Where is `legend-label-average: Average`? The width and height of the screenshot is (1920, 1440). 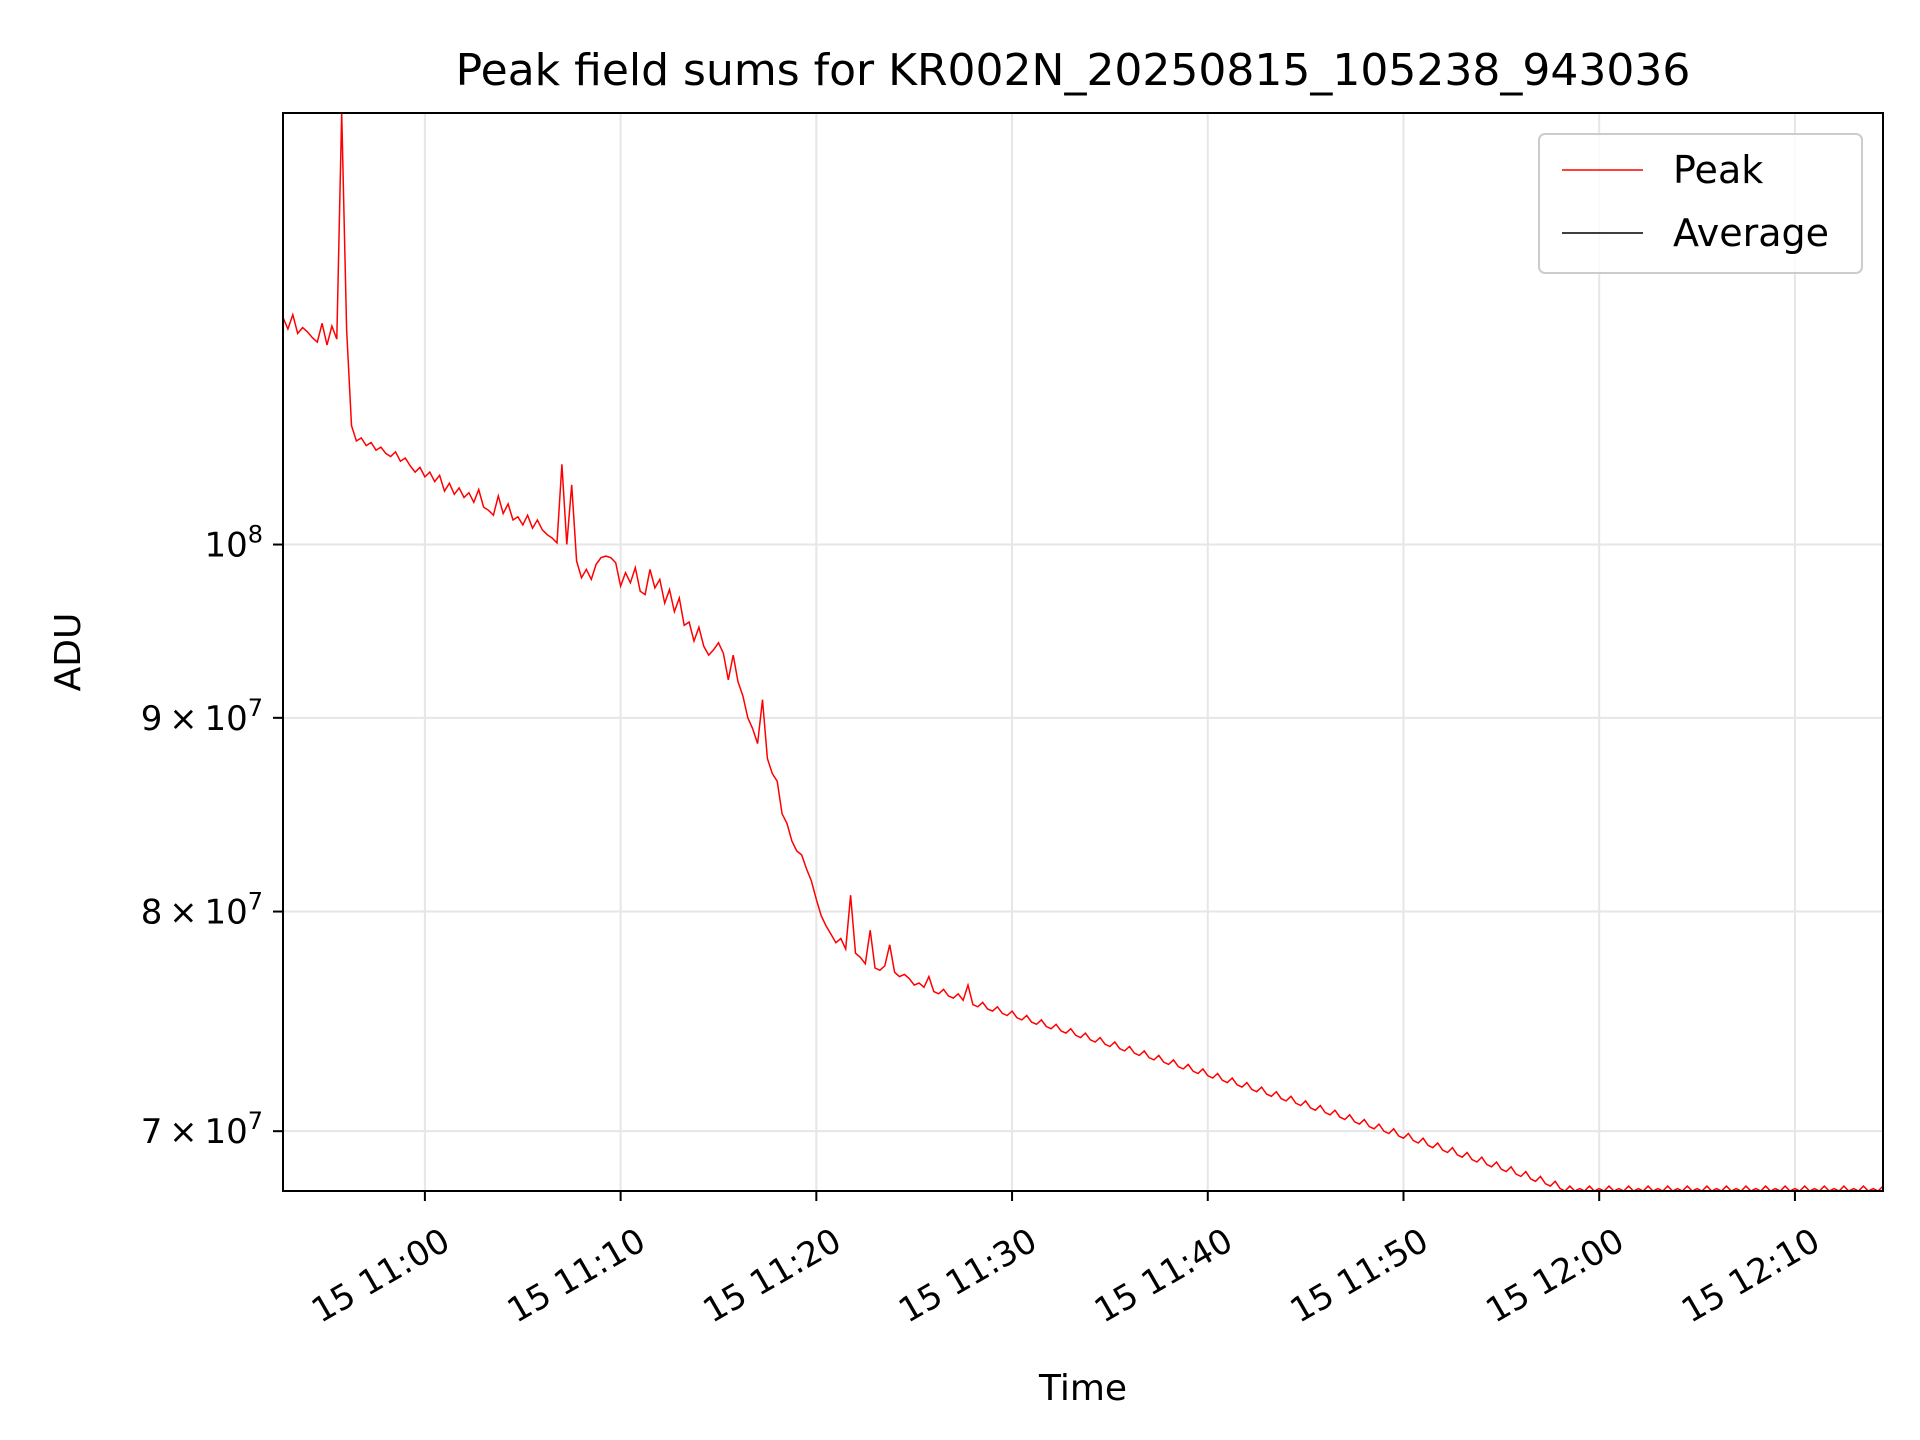 legend-label-average: Average is located at coordinates (1751, 233).